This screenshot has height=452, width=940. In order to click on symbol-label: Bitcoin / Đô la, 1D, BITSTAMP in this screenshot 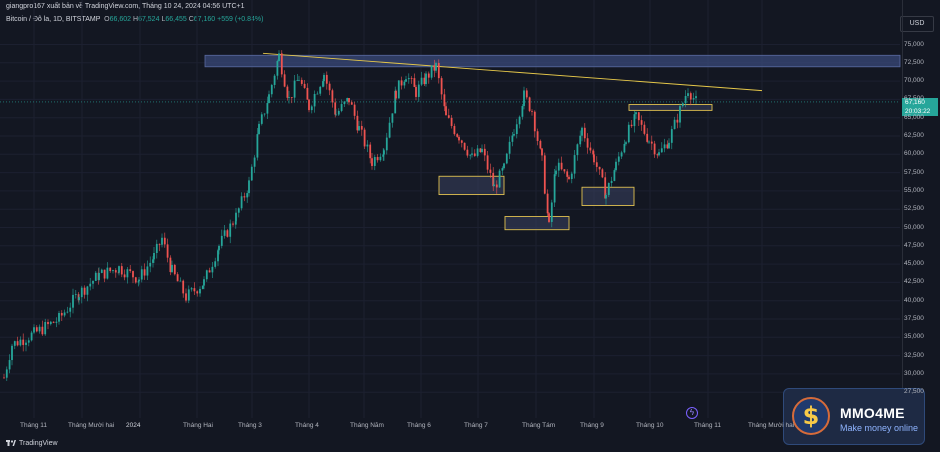, I will do `click(53, 19)`.